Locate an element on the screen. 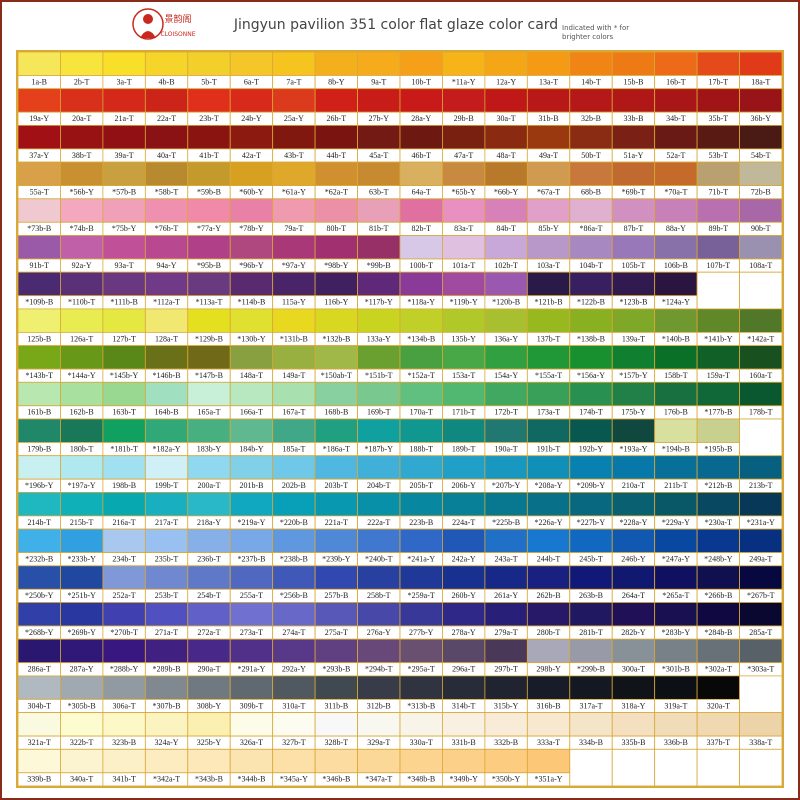  swatch-label: 12a-Y is located at coordinates (506, 81).